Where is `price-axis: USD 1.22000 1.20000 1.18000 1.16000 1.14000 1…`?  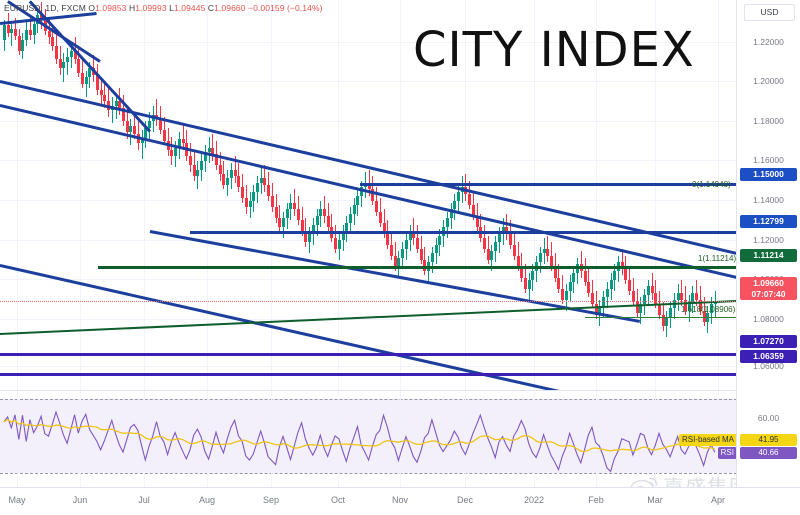 price-axis: USD 1.22000 1.20000 1.18000 1.16000 1.14000 1… is located at coordinates (768, 257).